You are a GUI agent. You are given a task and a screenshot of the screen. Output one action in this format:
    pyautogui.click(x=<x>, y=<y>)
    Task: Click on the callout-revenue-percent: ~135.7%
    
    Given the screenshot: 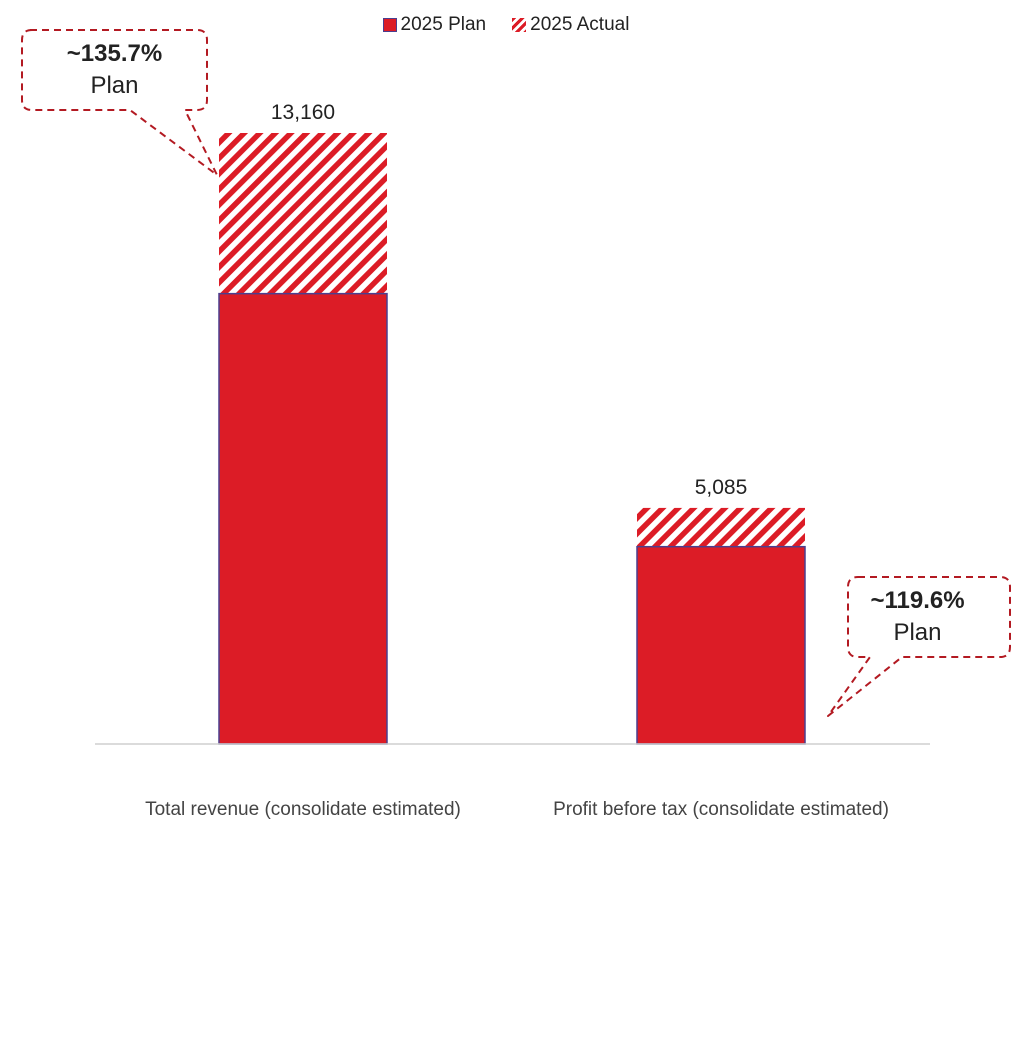 What is the action you would take?
    pyautogui.click(x=114, y=53)
    